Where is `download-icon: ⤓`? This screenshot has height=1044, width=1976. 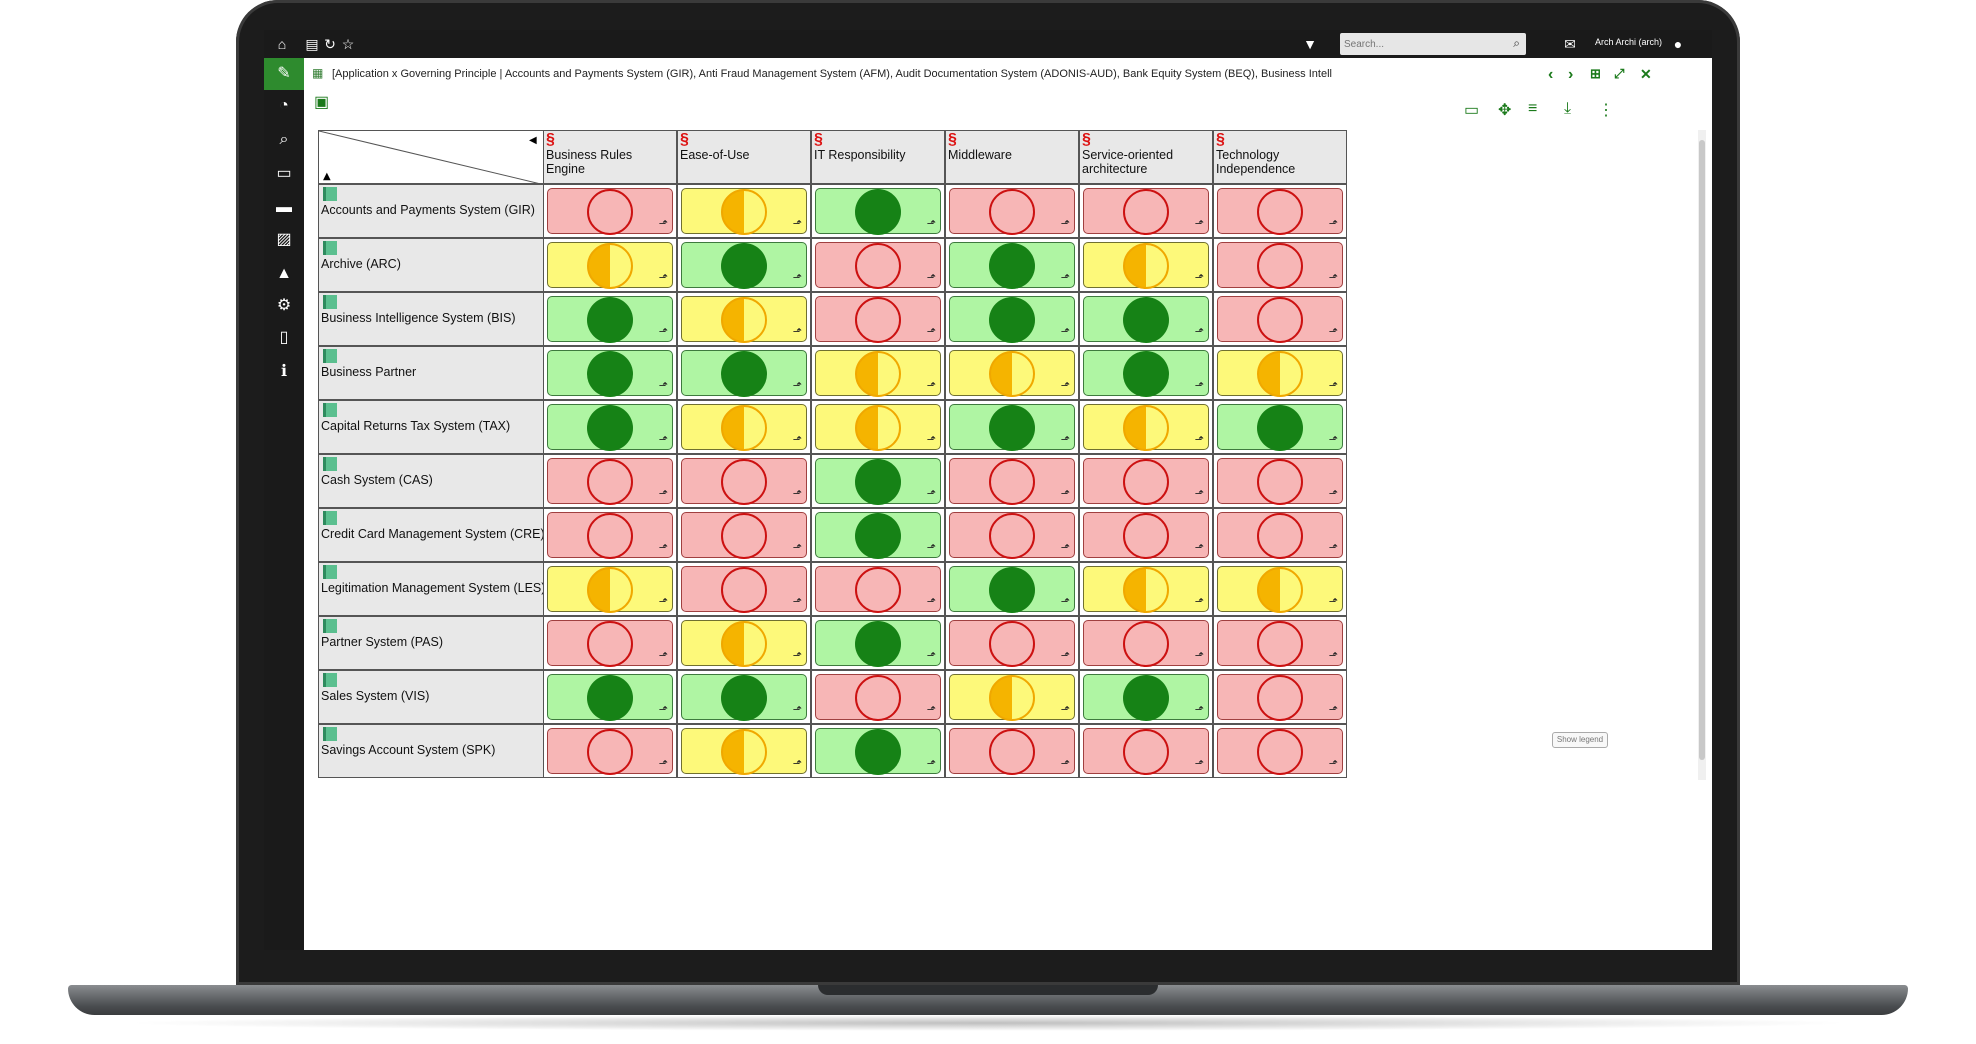
download-icon: ⤓ is located at coordinates (1568, 108).